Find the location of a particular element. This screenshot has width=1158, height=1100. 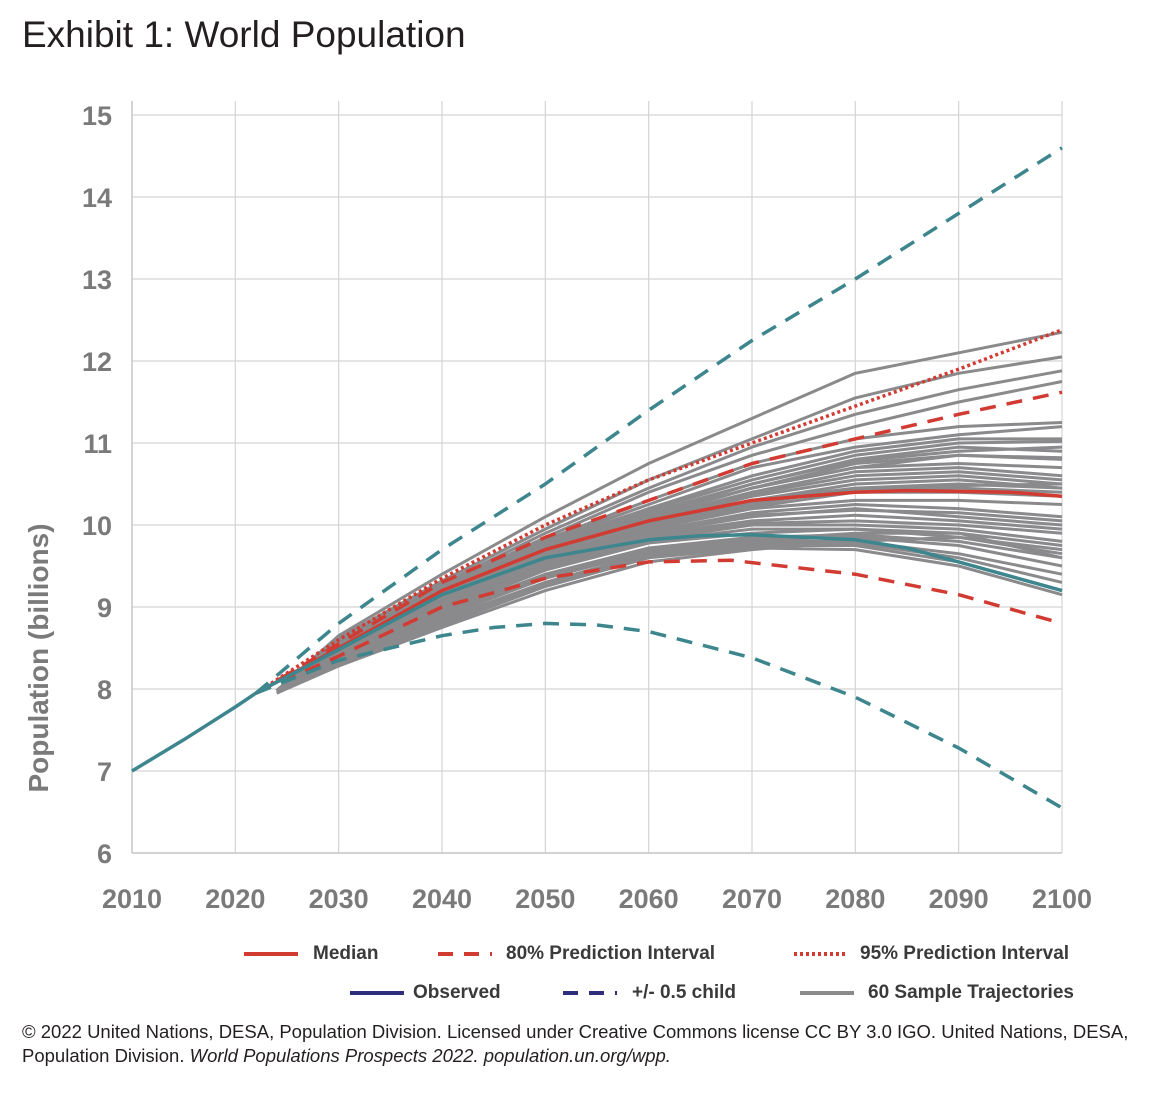

y-axis-label: Population (billions) is located at coordinates (38, 657).